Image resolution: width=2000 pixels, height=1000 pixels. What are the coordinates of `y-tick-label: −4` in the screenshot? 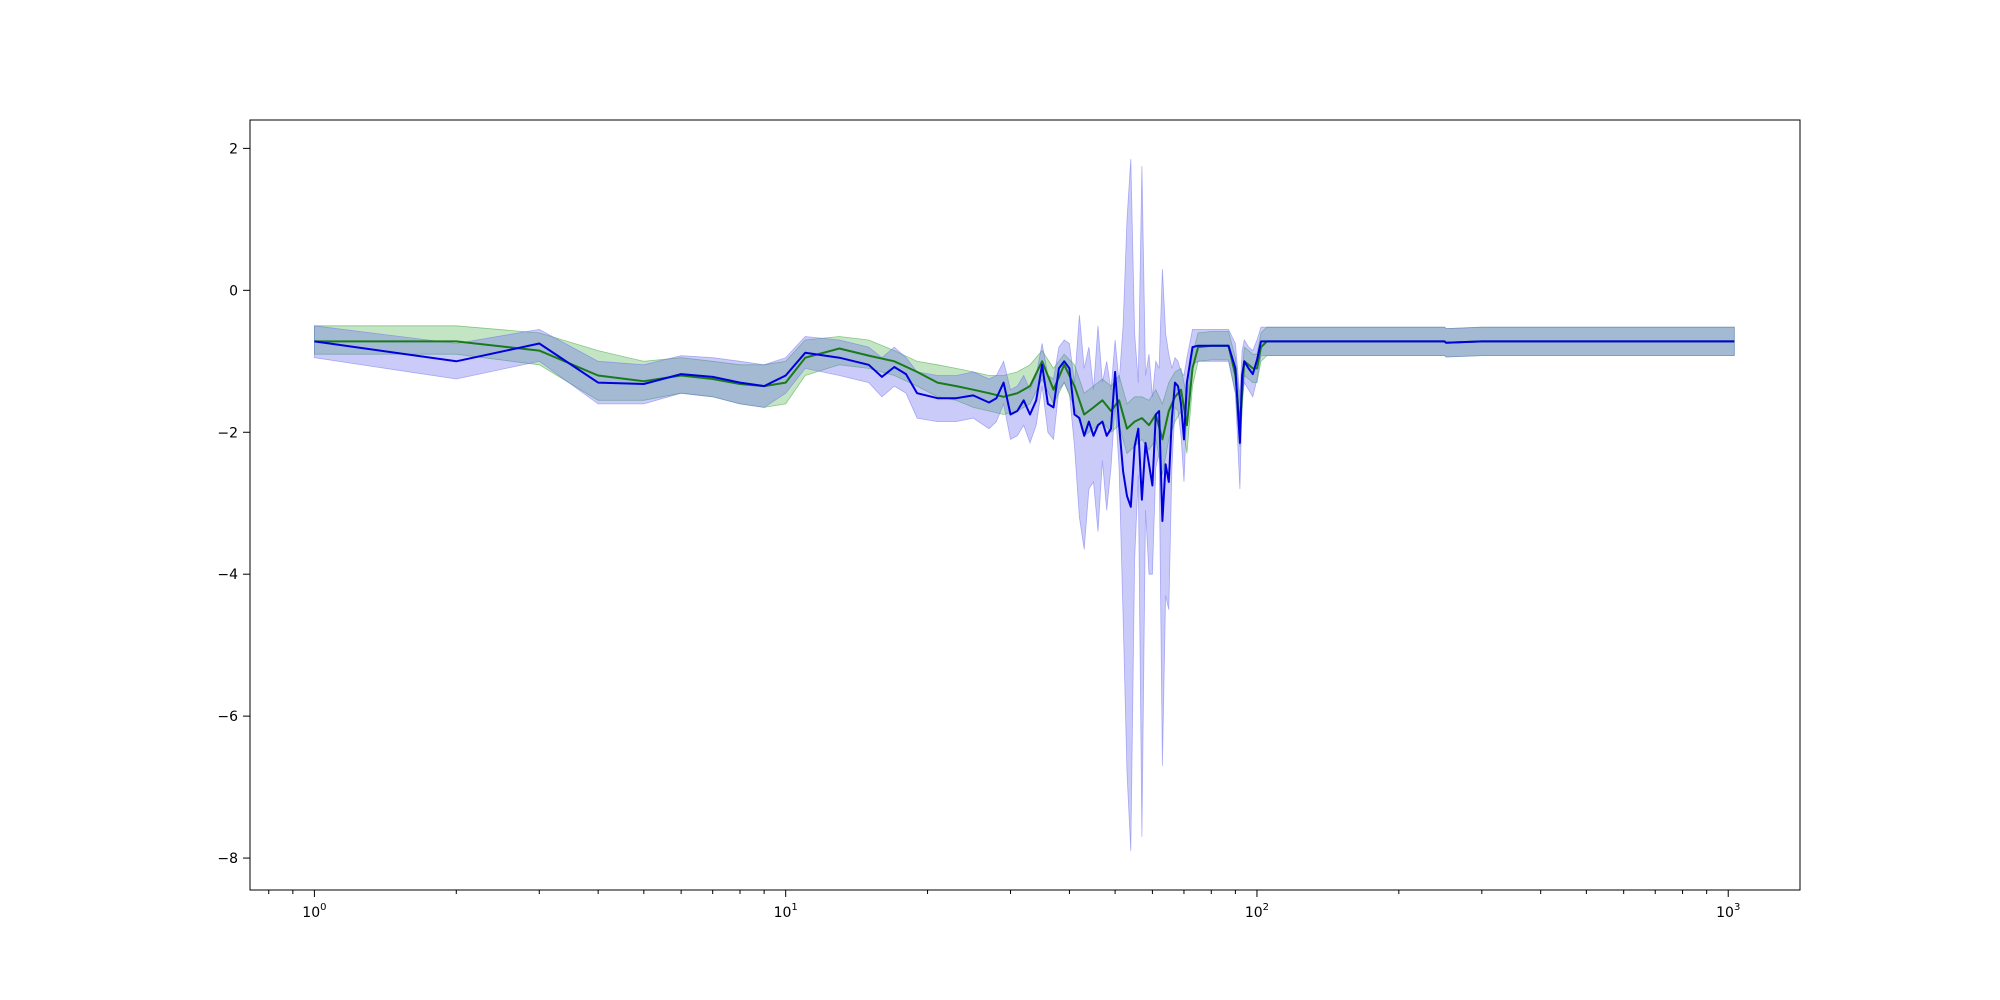 It's located at (227, 575).